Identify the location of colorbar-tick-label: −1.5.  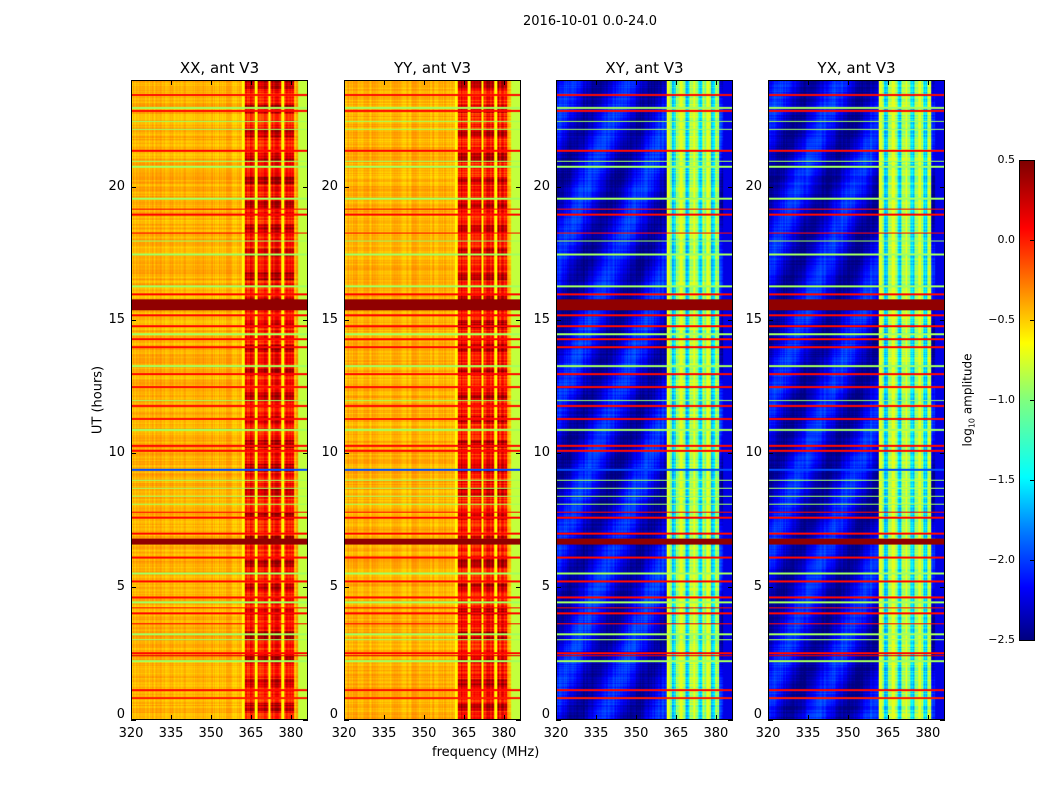
(1001, 479).